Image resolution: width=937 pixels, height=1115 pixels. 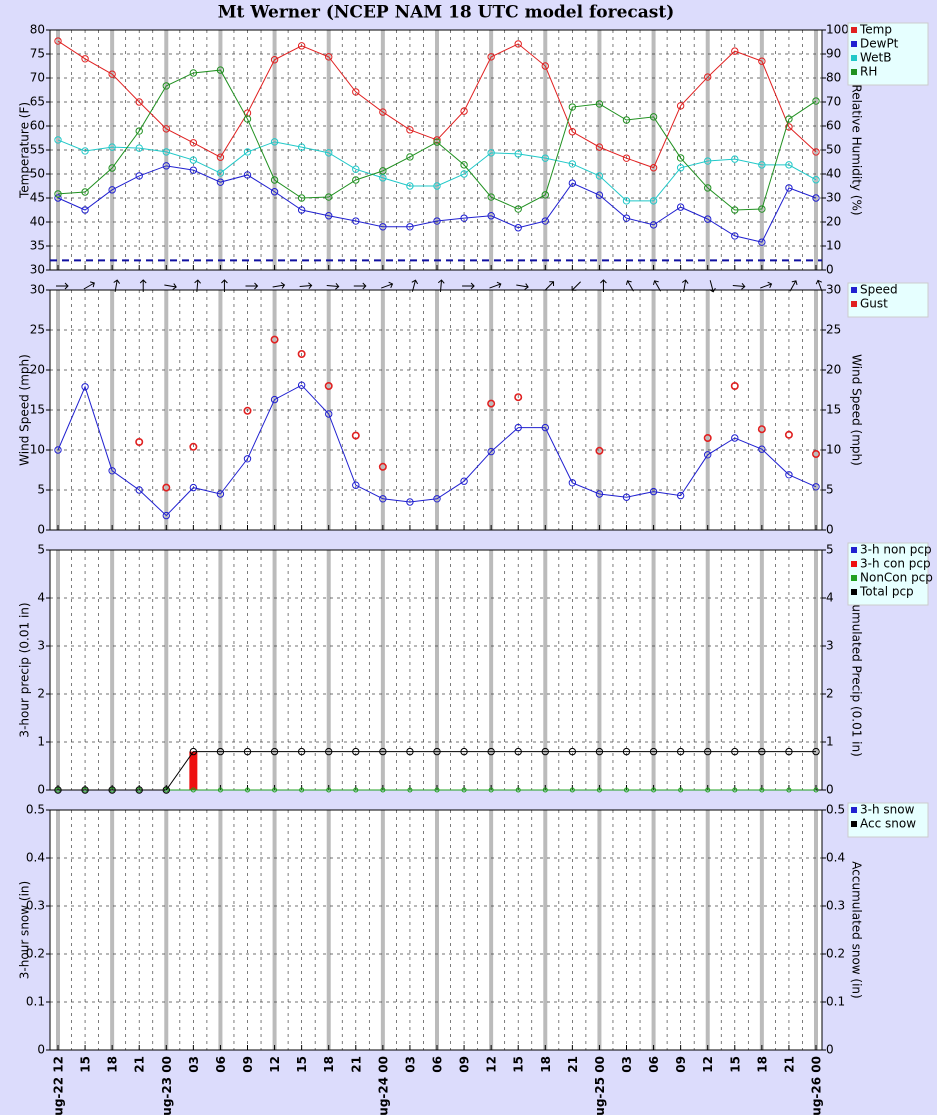 What do you see at coordinates (833, 330) in the screenshot?
I see `y2-tick-label: 25` at bounding box center [833, 330].